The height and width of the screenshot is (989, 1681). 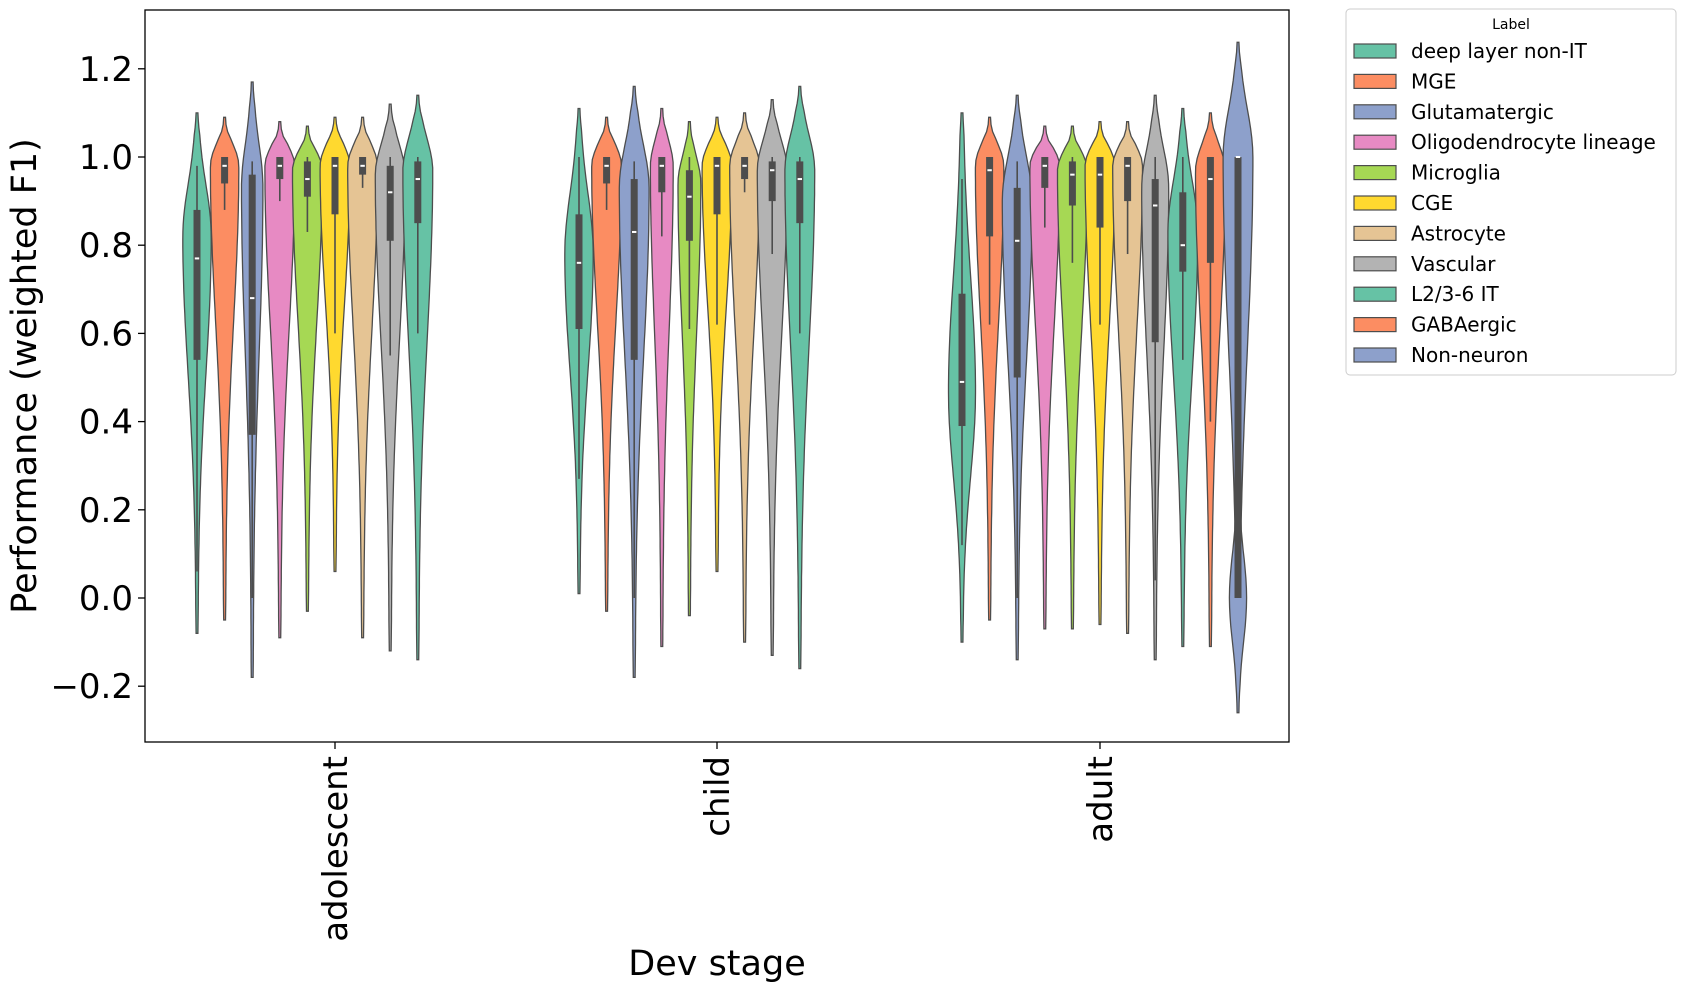 I want to click on violin-adult-gabaergic, so click(x=1211, y=380).